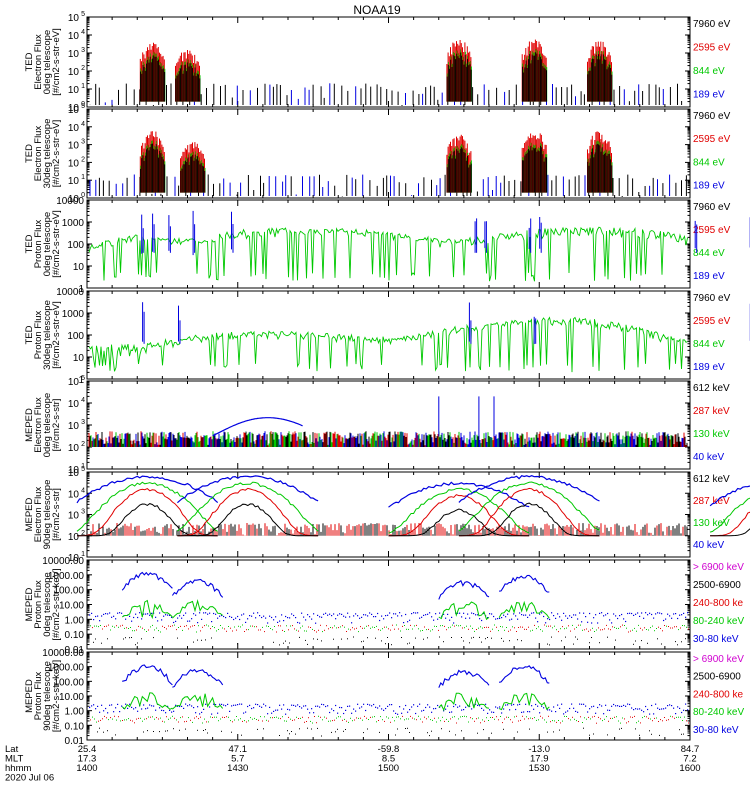 This screenshot has width=750, height=800. I want to click on y-tick-label: 1.00, so click(75, 620).